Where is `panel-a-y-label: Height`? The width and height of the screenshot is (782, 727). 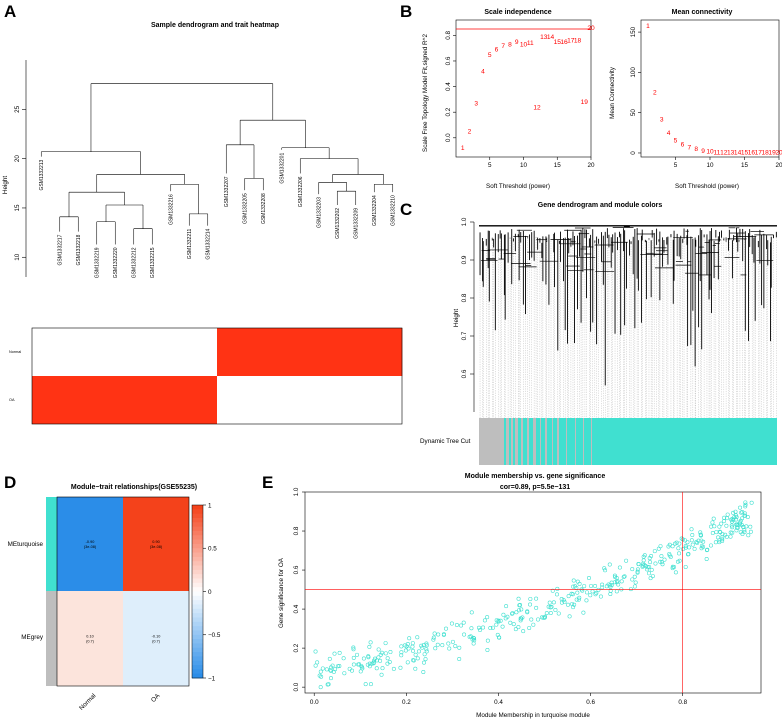
panel-a-y-label: Height is located at coordinates (5, 185).